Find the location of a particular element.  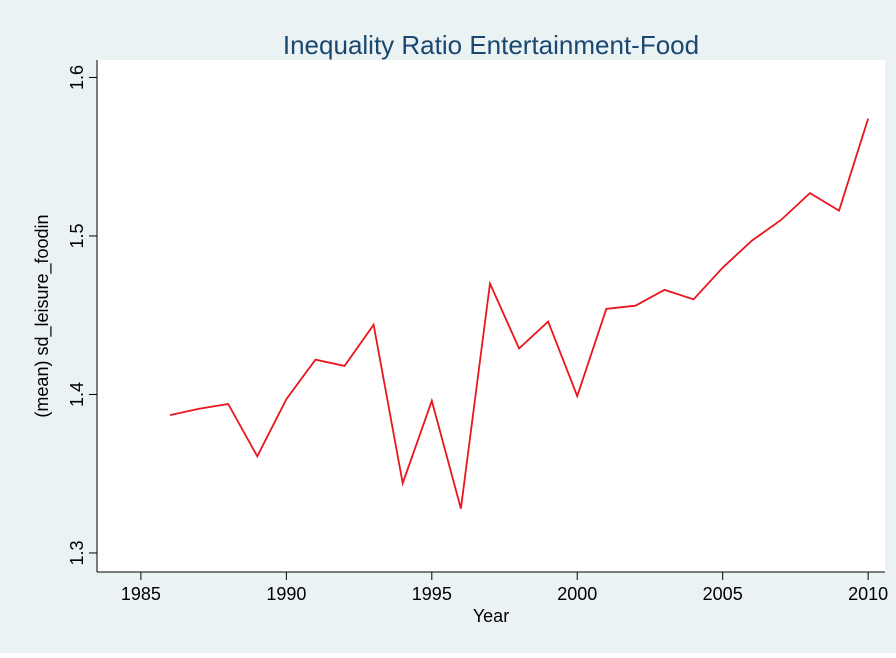

y-axis-label: (mean) sd_leisure_foodin is located at coordinates (42, 315).